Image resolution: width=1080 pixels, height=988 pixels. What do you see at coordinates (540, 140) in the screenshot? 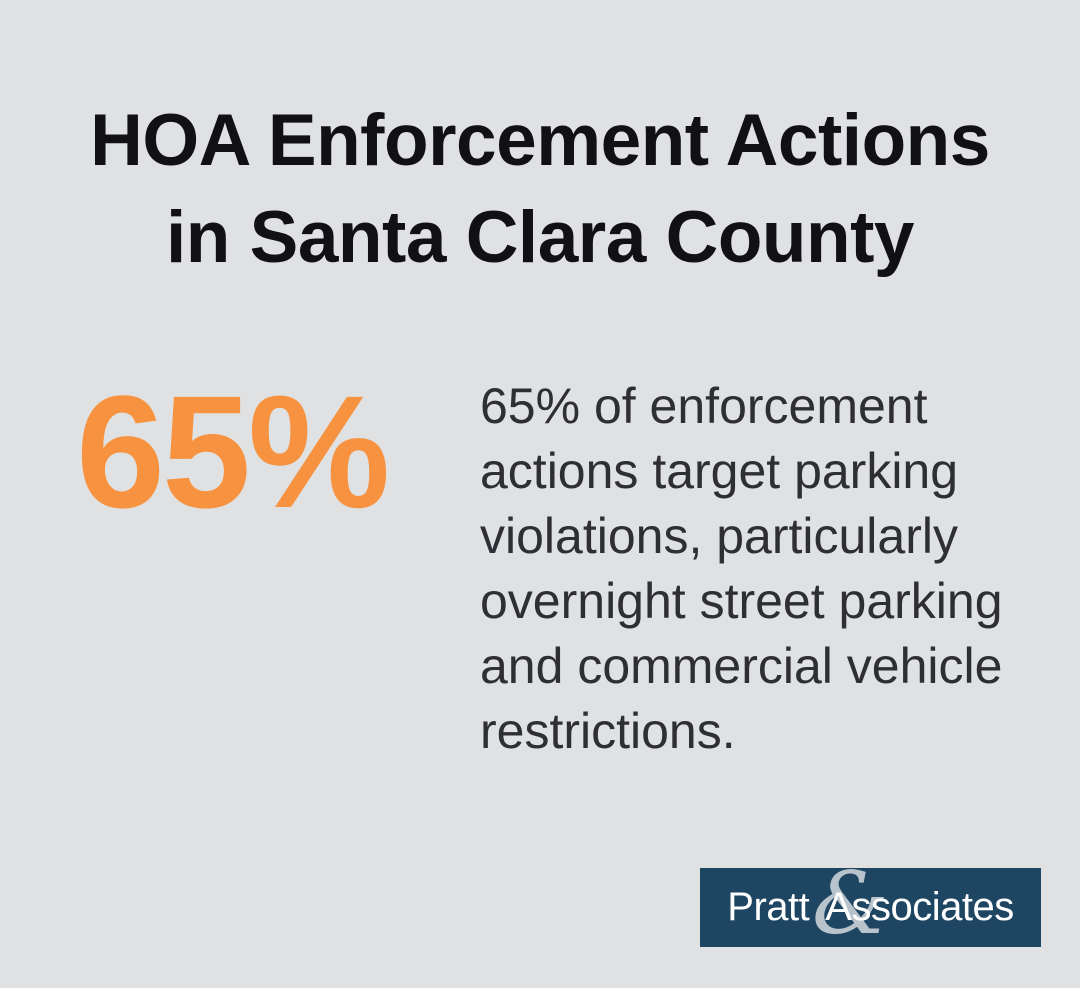
I see `page-title-line-1: HOA Enforcement Actions` at bounding box center [540, 140].